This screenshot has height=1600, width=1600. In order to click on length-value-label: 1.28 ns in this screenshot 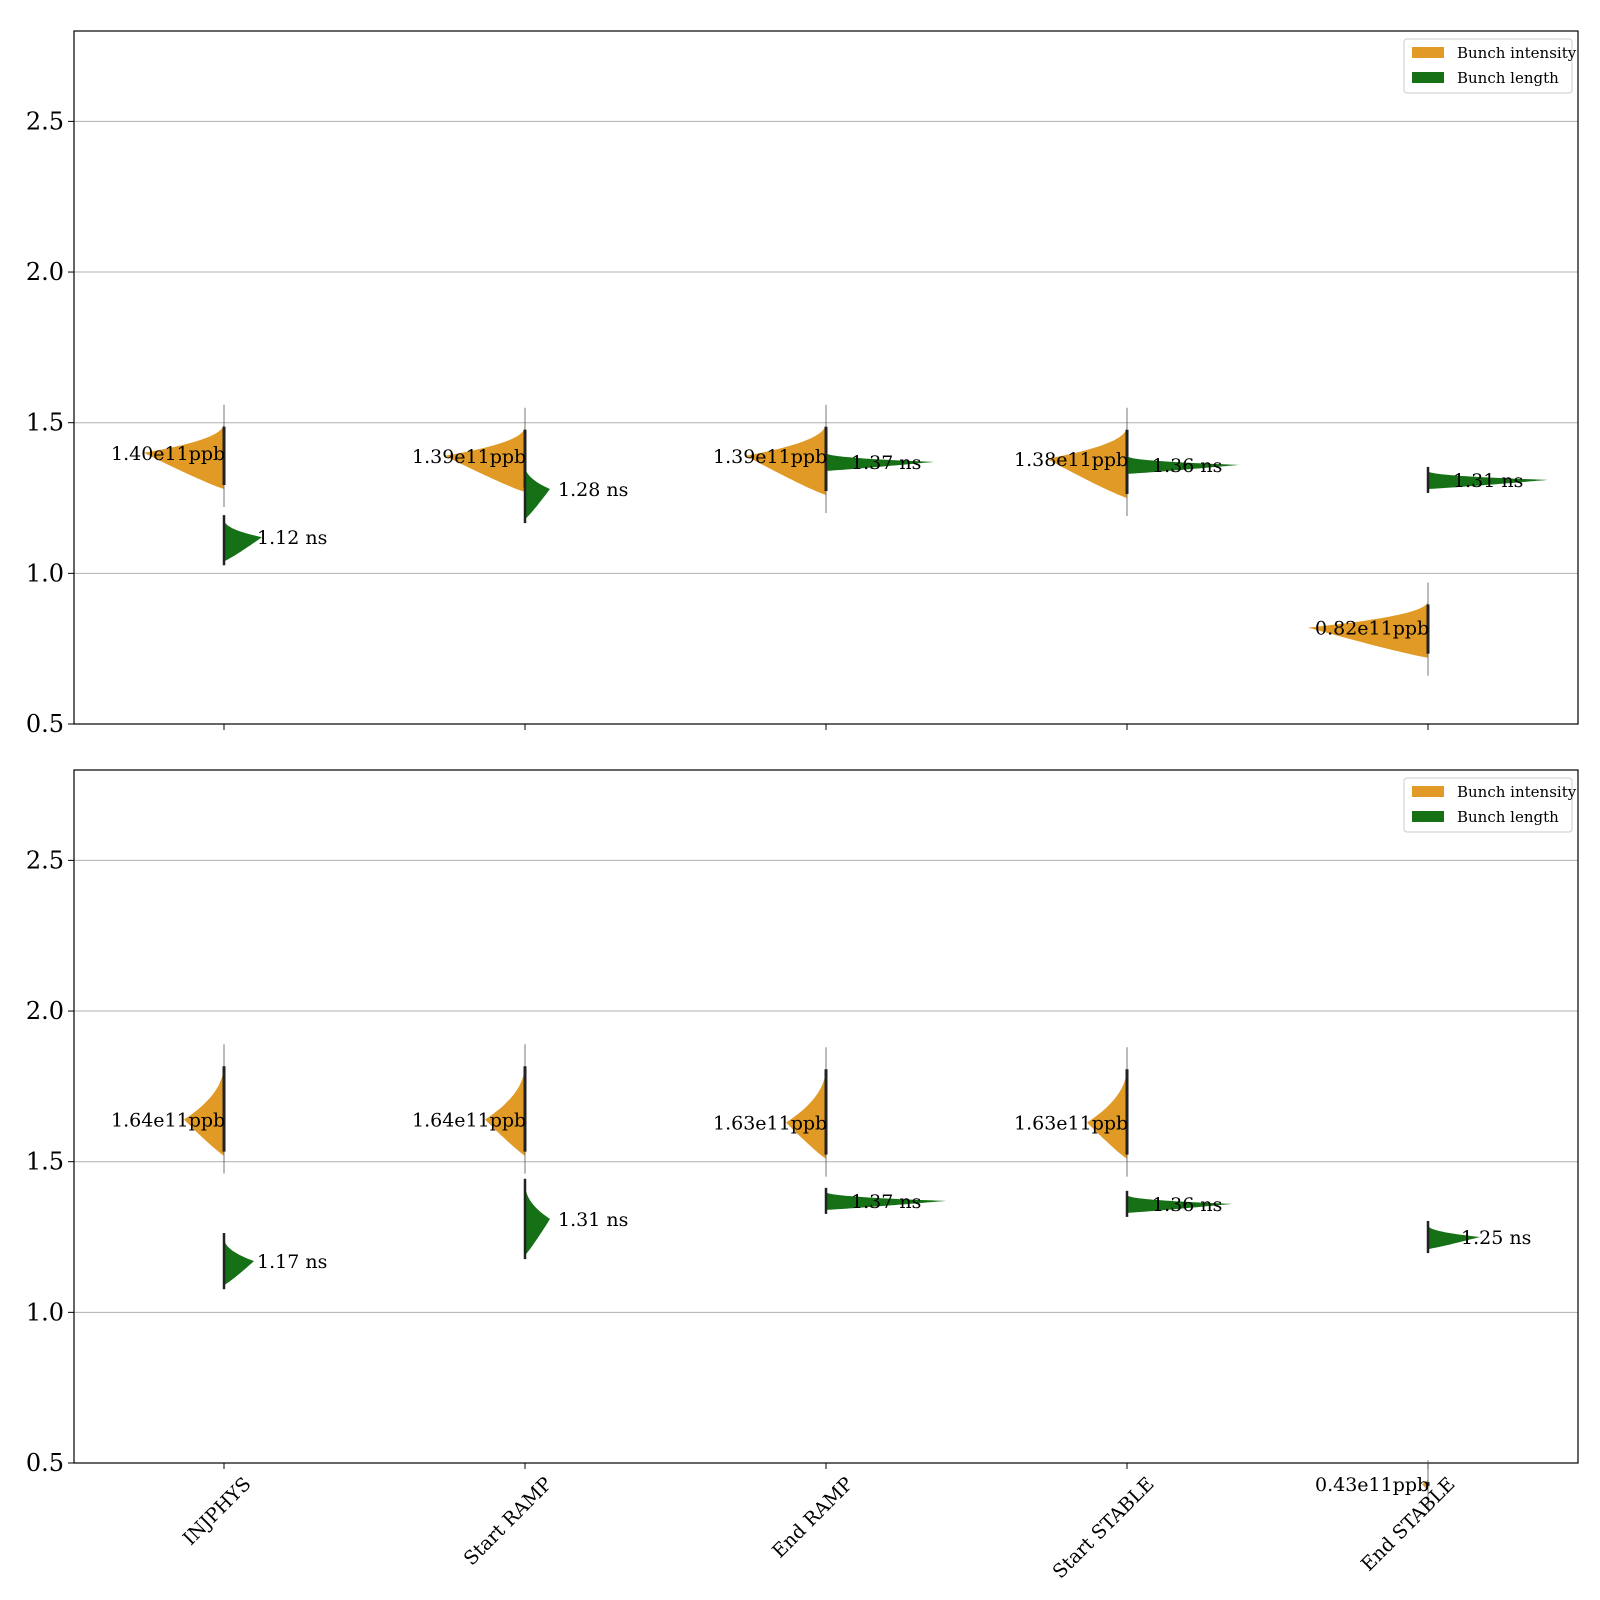, I will do `click(593, 490)`.